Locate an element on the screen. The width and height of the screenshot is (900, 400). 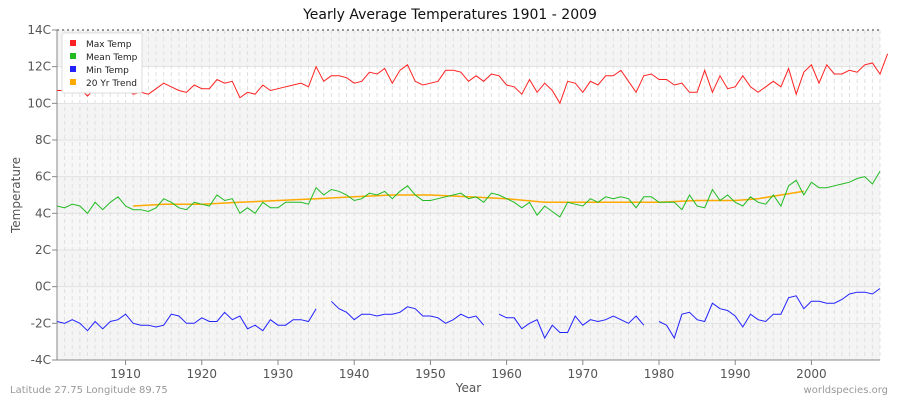
site-label: worldspecies.org is located at coordinates (845, 390).